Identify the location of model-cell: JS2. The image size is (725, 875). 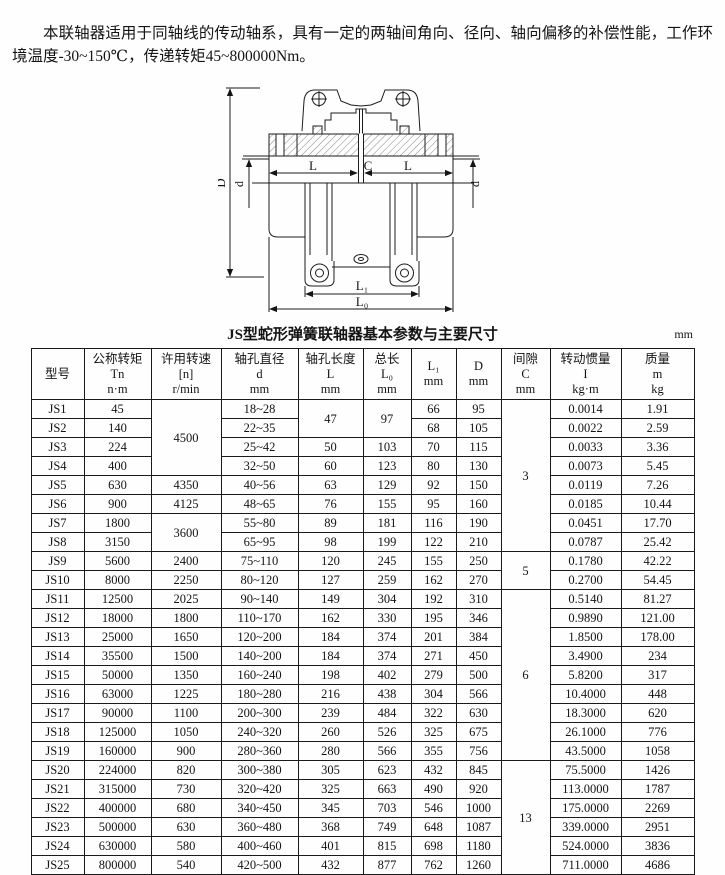
(57, 428).